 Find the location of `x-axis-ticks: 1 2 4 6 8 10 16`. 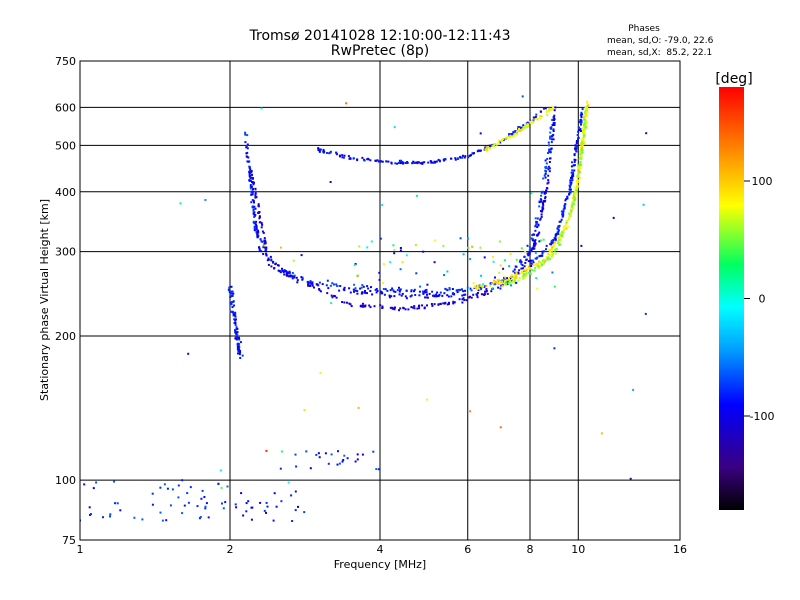

x-axis-ticks: 1 2 4 6 8 10 16 is located at coordinates (382, 549).